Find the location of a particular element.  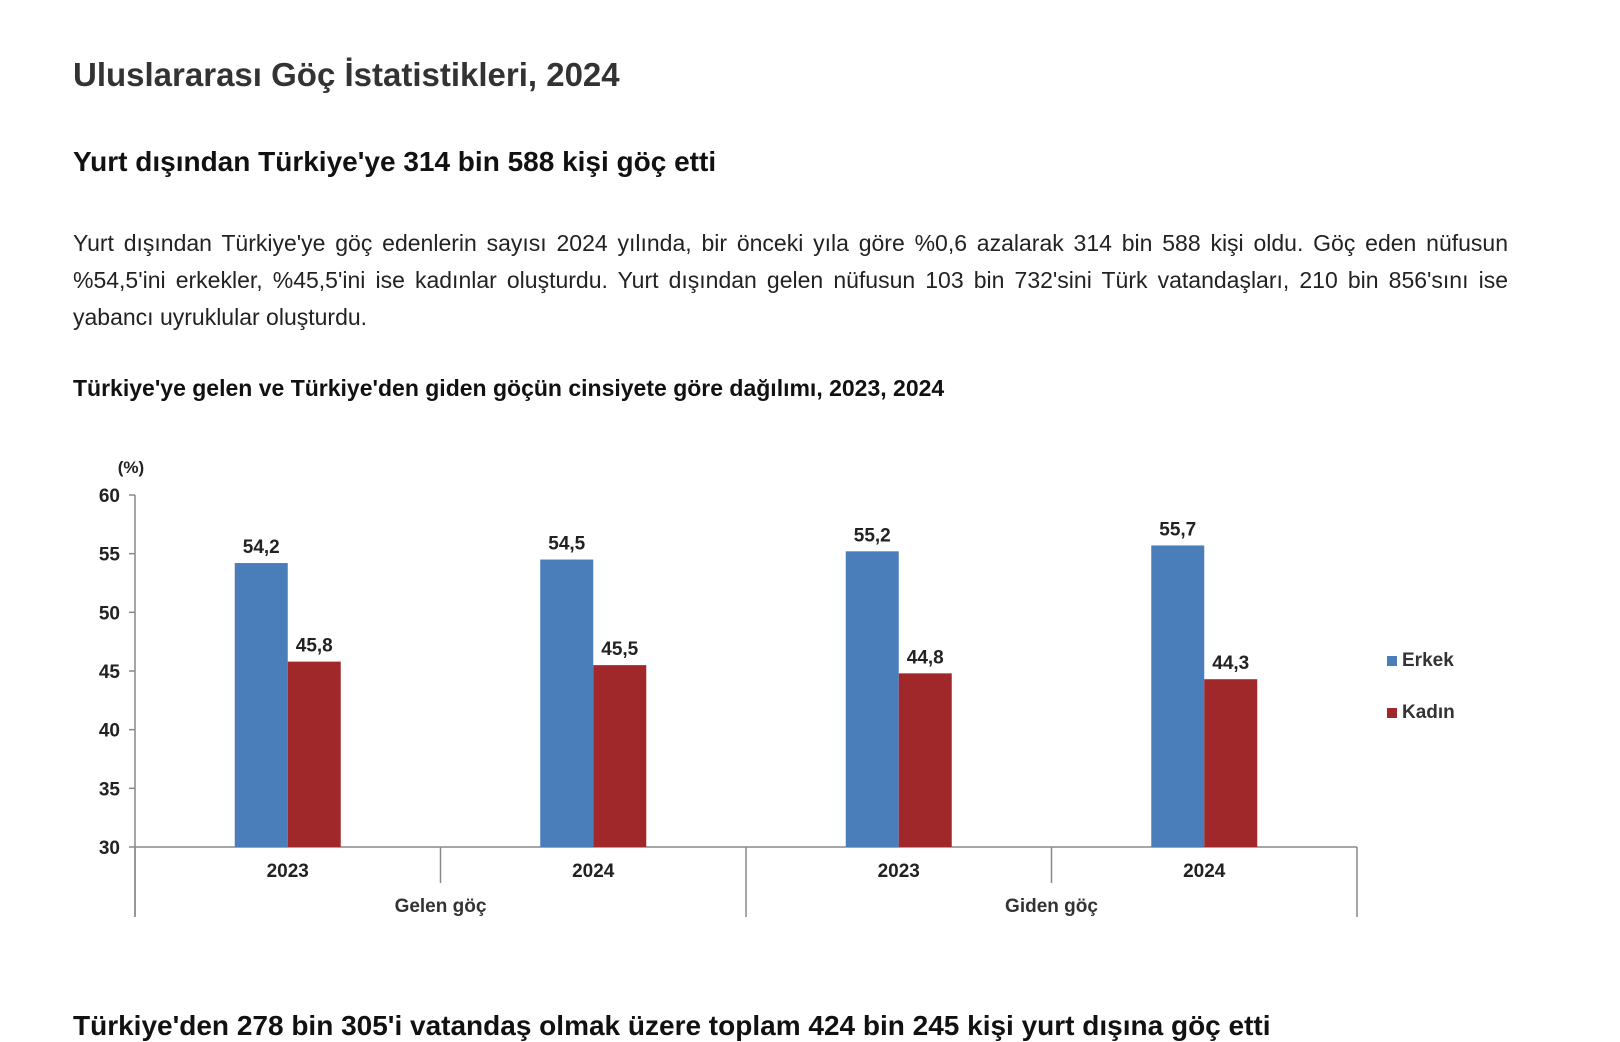

y-tick-label: 30 is located at coordinates (109, 848).